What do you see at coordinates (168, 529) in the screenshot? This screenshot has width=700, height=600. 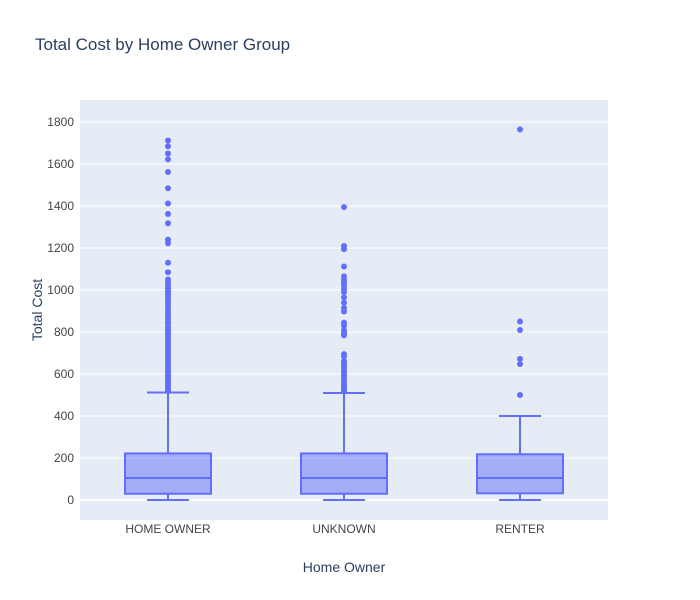 I see `x-tick-label: HOME OWNER` at bounding box center [168, 529].